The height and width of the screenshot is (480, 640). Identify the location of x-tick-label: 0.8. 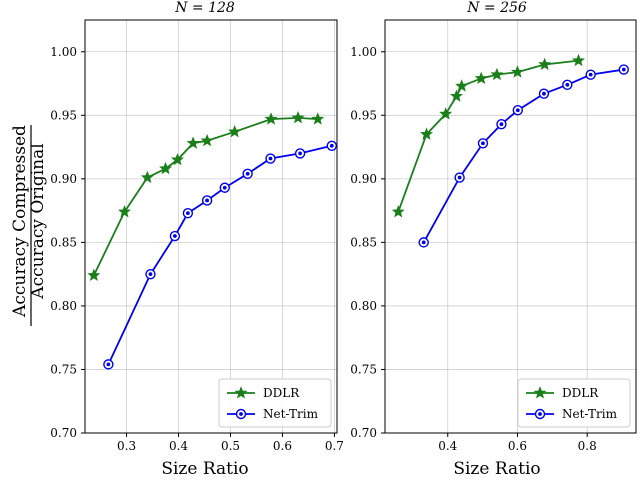
(587, 446).